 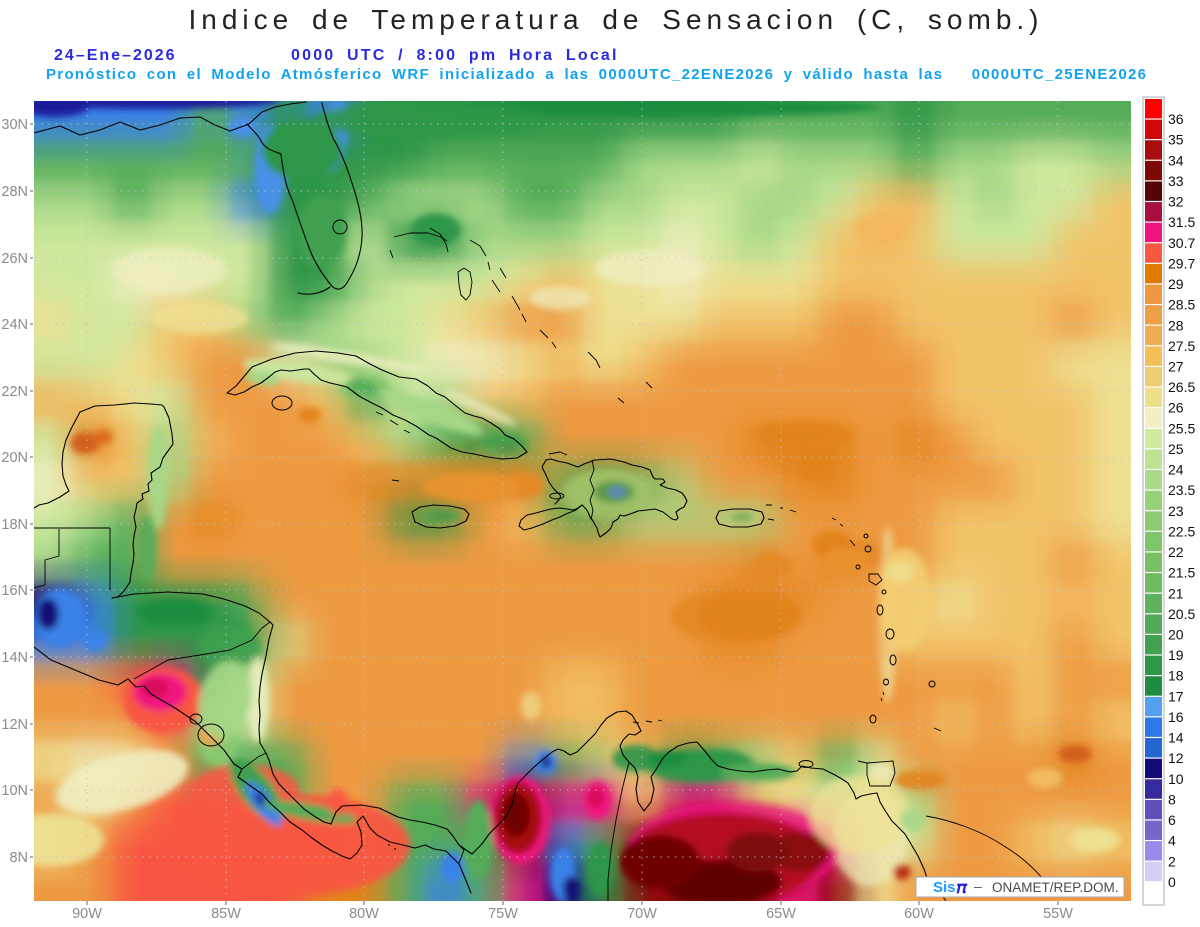 What do you see at coordinates (1176, 511) in the screenshot?
I see `svg-text: 23` at bounding box center [1176, 511].